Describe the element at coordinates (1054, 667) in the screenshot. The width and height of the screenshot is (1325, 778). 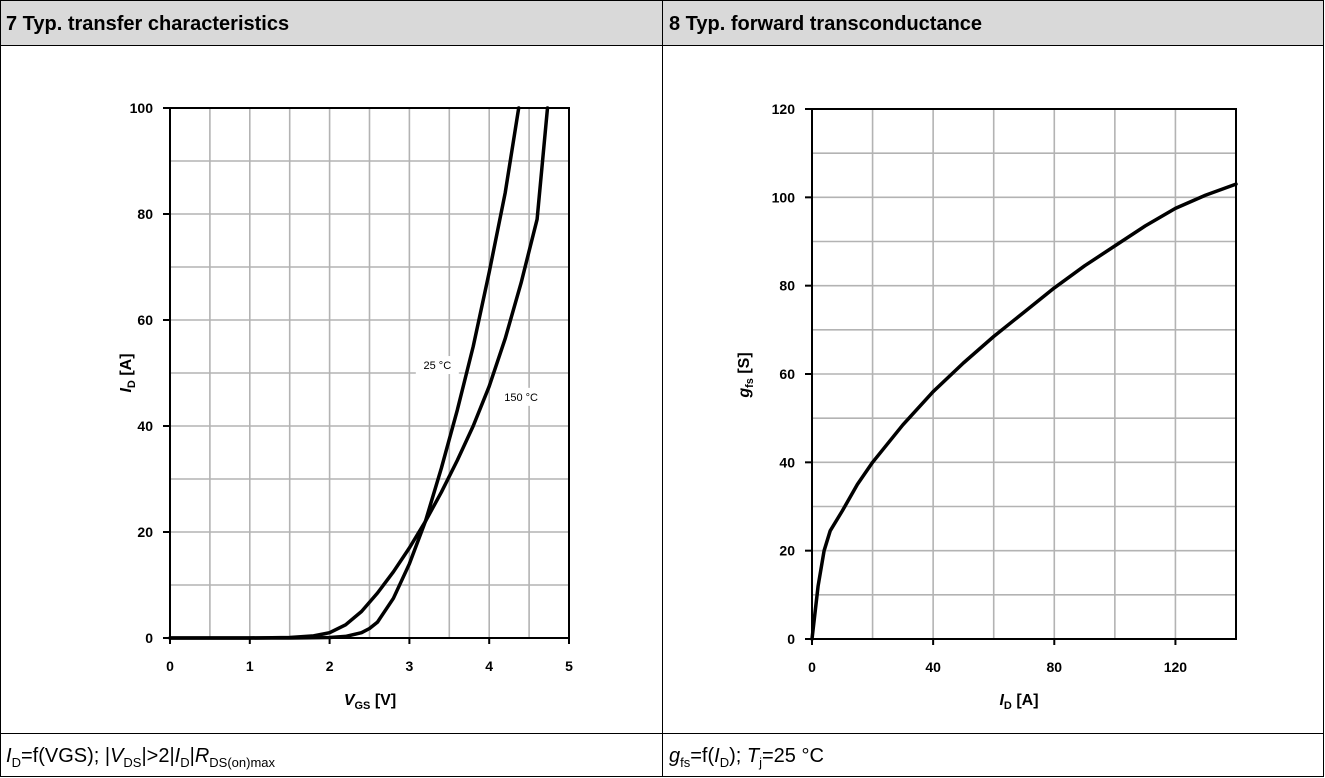
I see `x-tick-label: 80` at that location.